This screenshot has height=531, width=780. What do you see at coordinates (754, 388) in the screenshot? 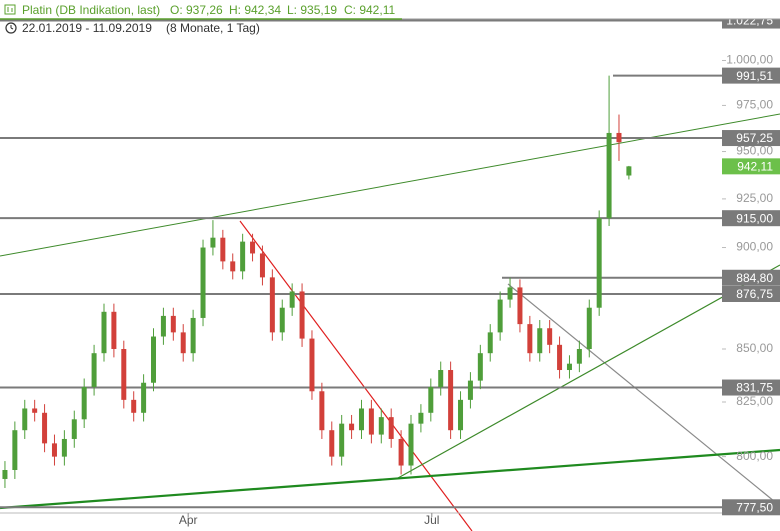
I see `level-label: 831,75` at bounding box center [754, 388].